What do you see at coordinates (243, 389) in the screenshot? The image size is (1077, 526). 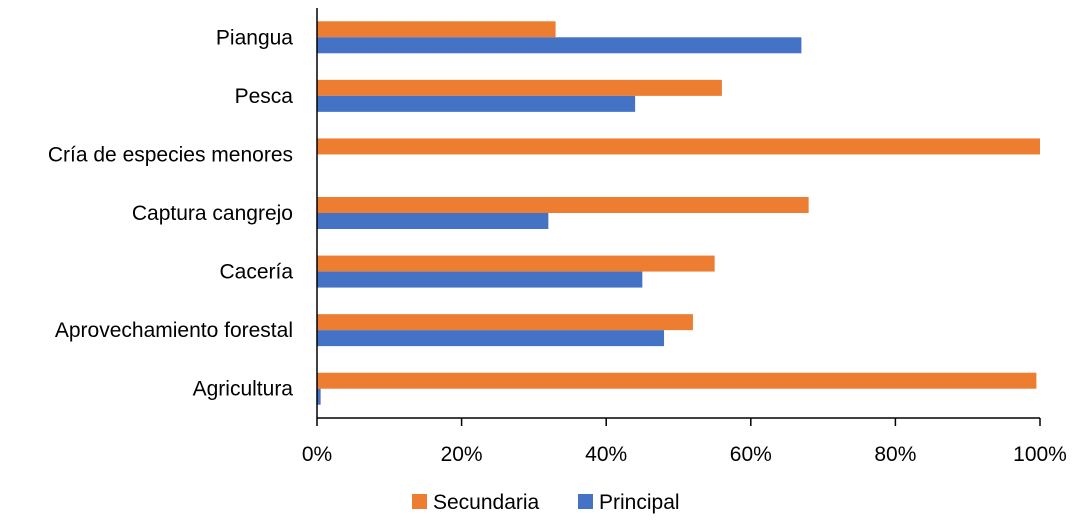 I see `category-label: Agricultura` at bounding box center [243, 389].